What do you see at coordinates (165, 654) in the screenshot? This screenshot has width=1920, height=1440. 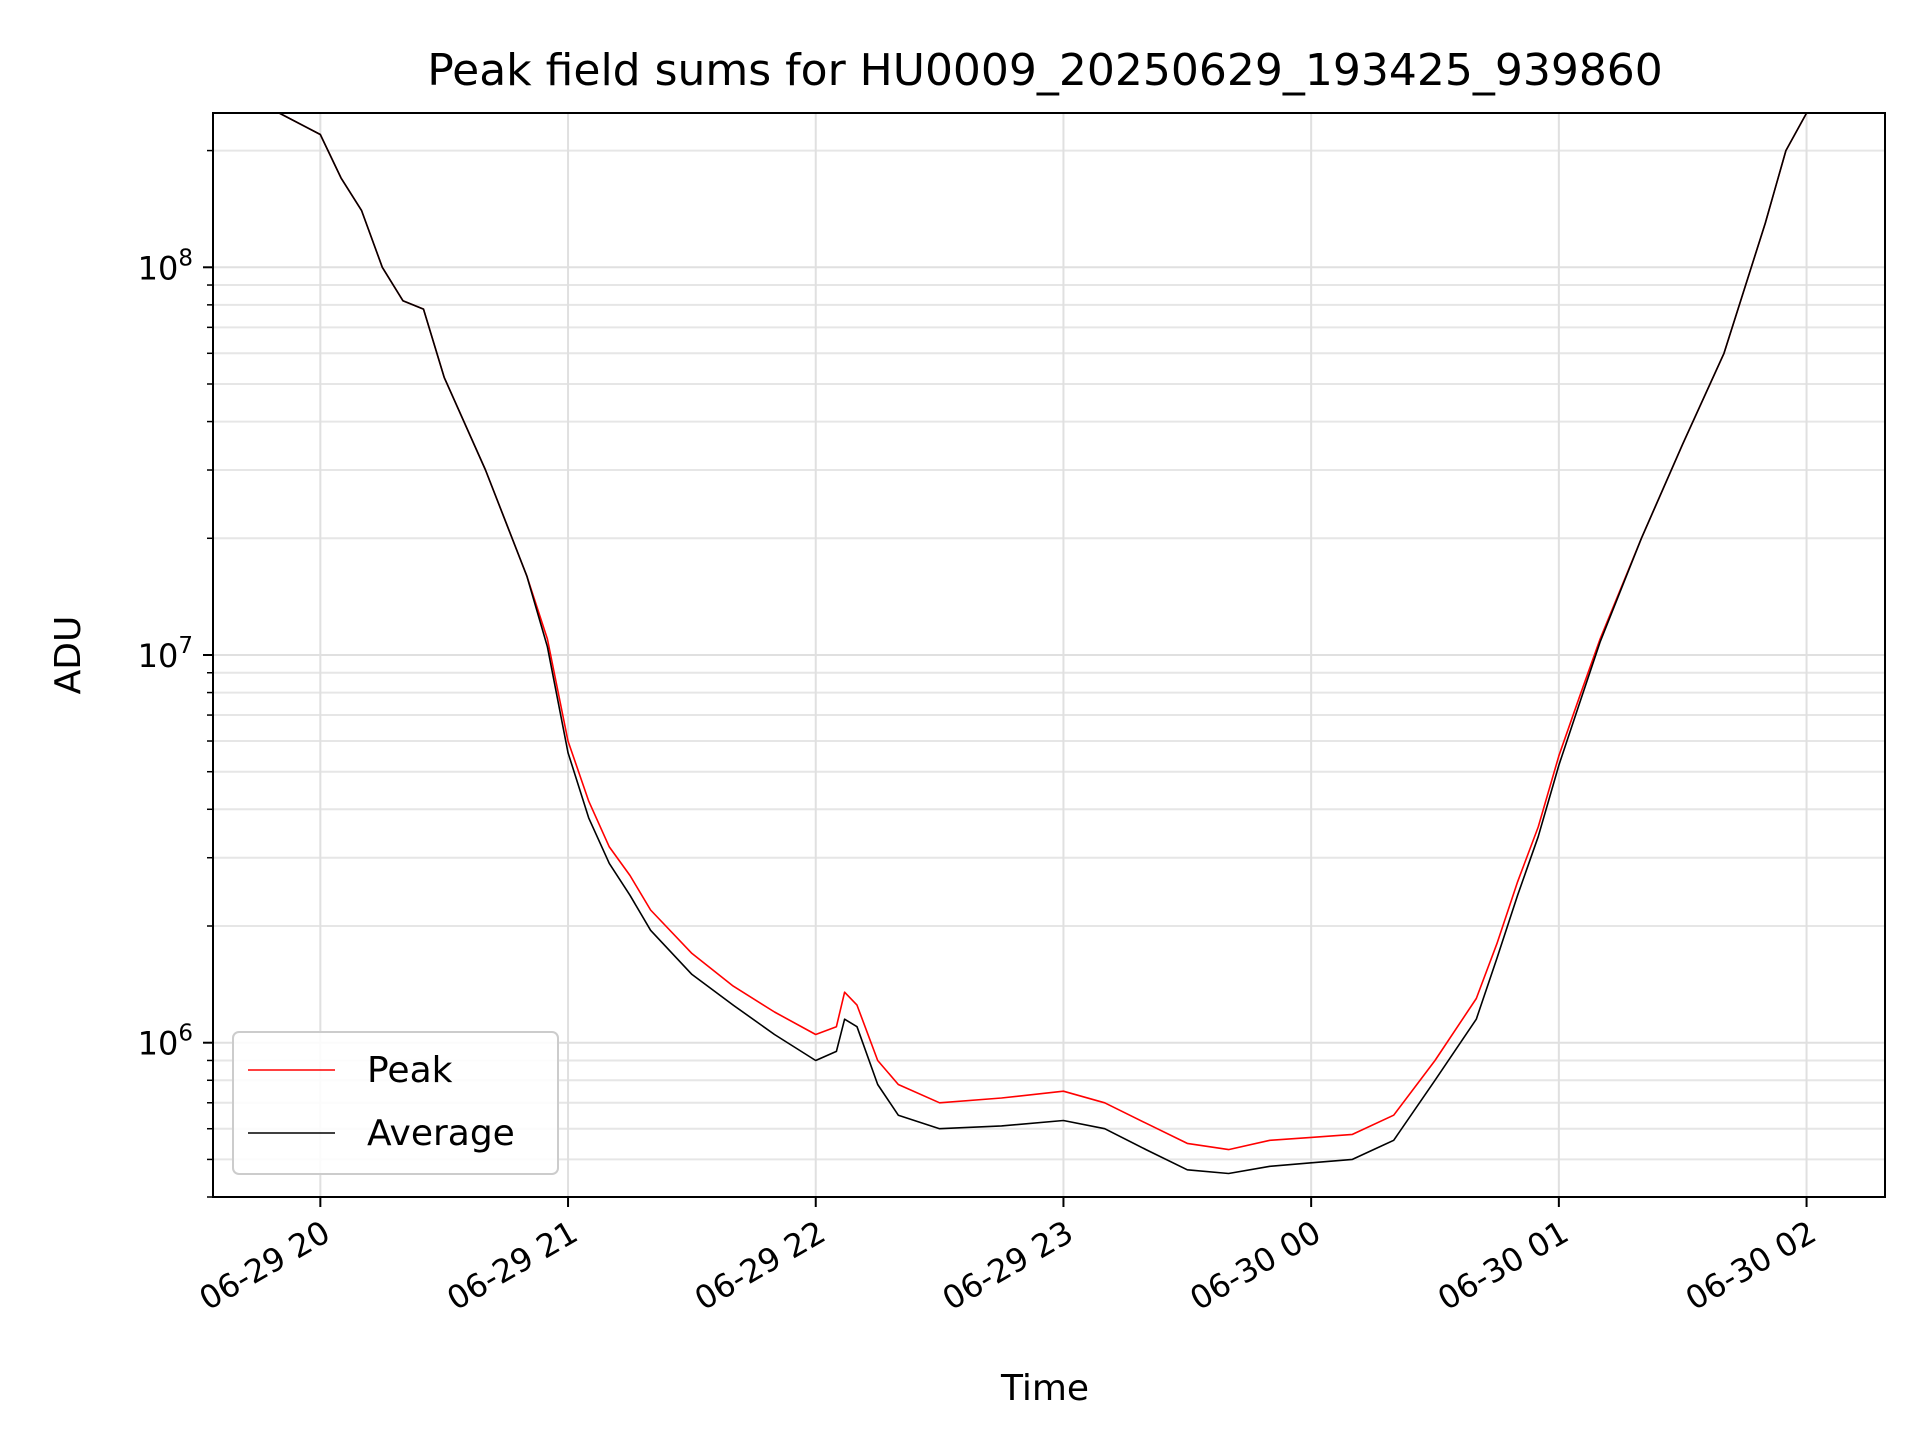 I see `y-tick-label: 10⁷` at bounding box center [165, 654].